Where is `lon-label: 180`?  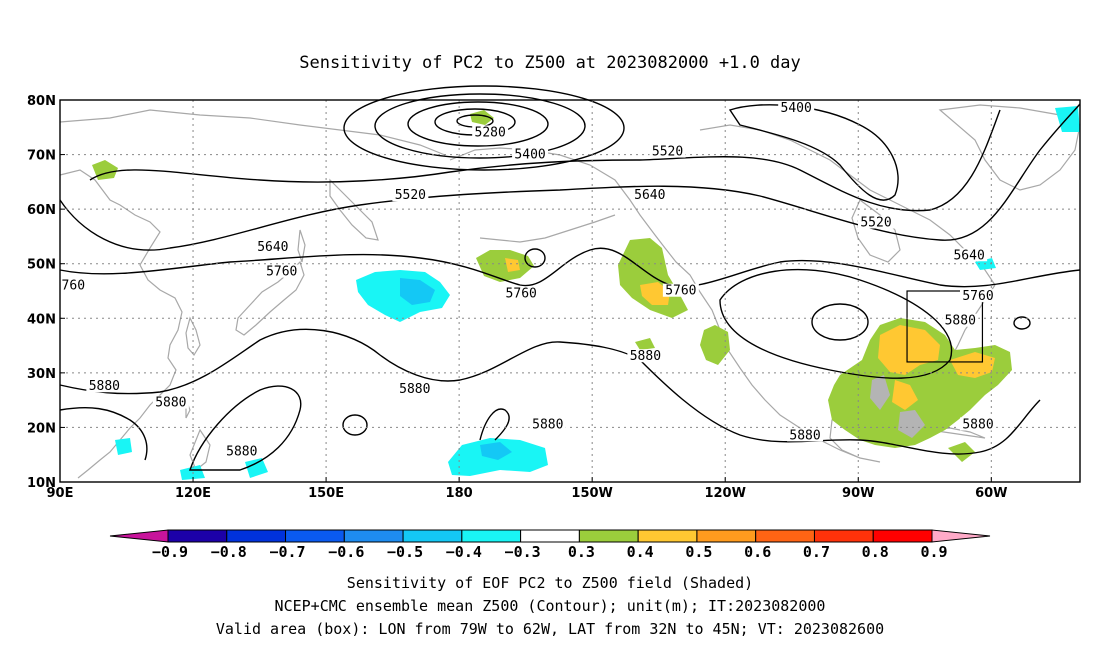
lon-label: 180 is located at coordinates (459, 493).